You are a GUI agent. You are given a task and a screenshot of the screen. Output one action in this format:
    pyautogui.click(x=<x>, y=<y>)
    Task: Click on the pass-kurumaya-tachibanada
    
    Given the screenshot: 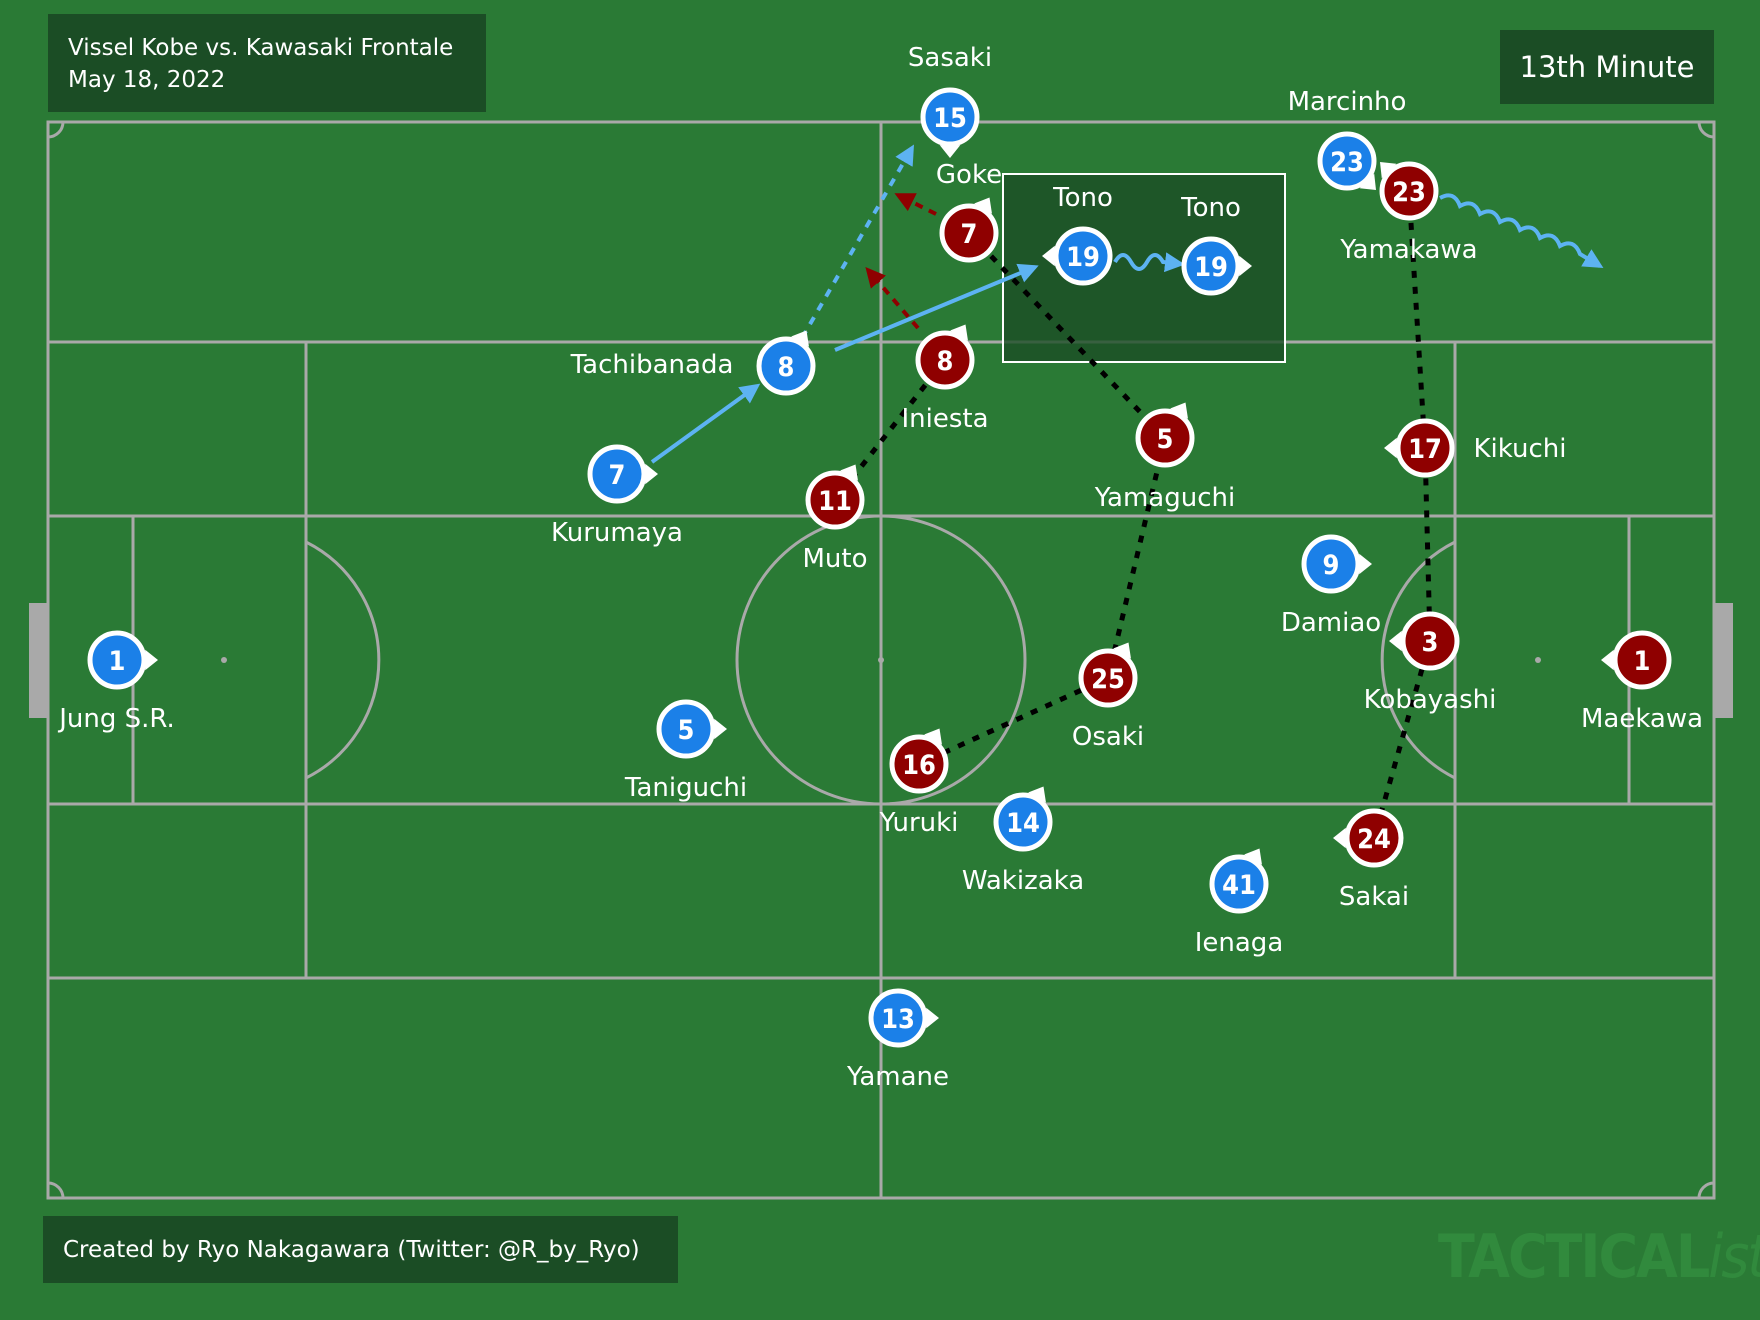 What is the action you would take?
    pyautogui.click(x=705, y=423)
    